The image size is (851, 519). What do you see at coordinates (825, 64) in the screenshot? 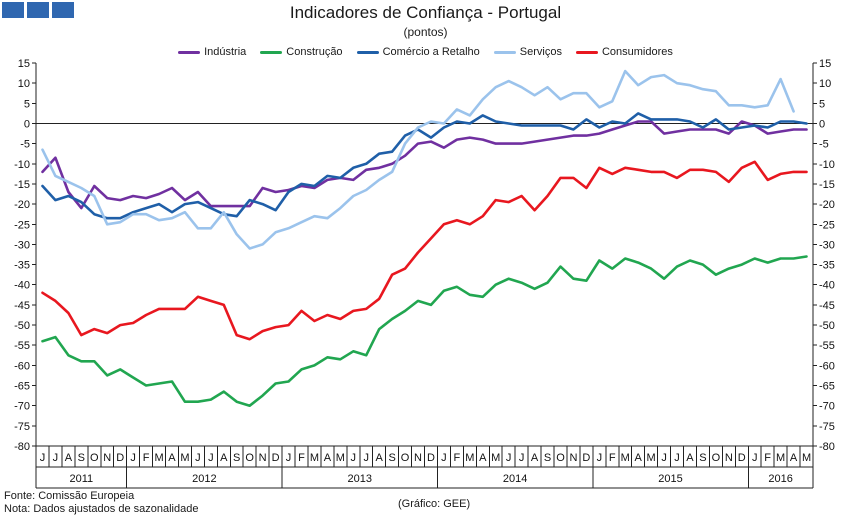
I see `y-tick-label: 15` at bounding box center [825, 64].